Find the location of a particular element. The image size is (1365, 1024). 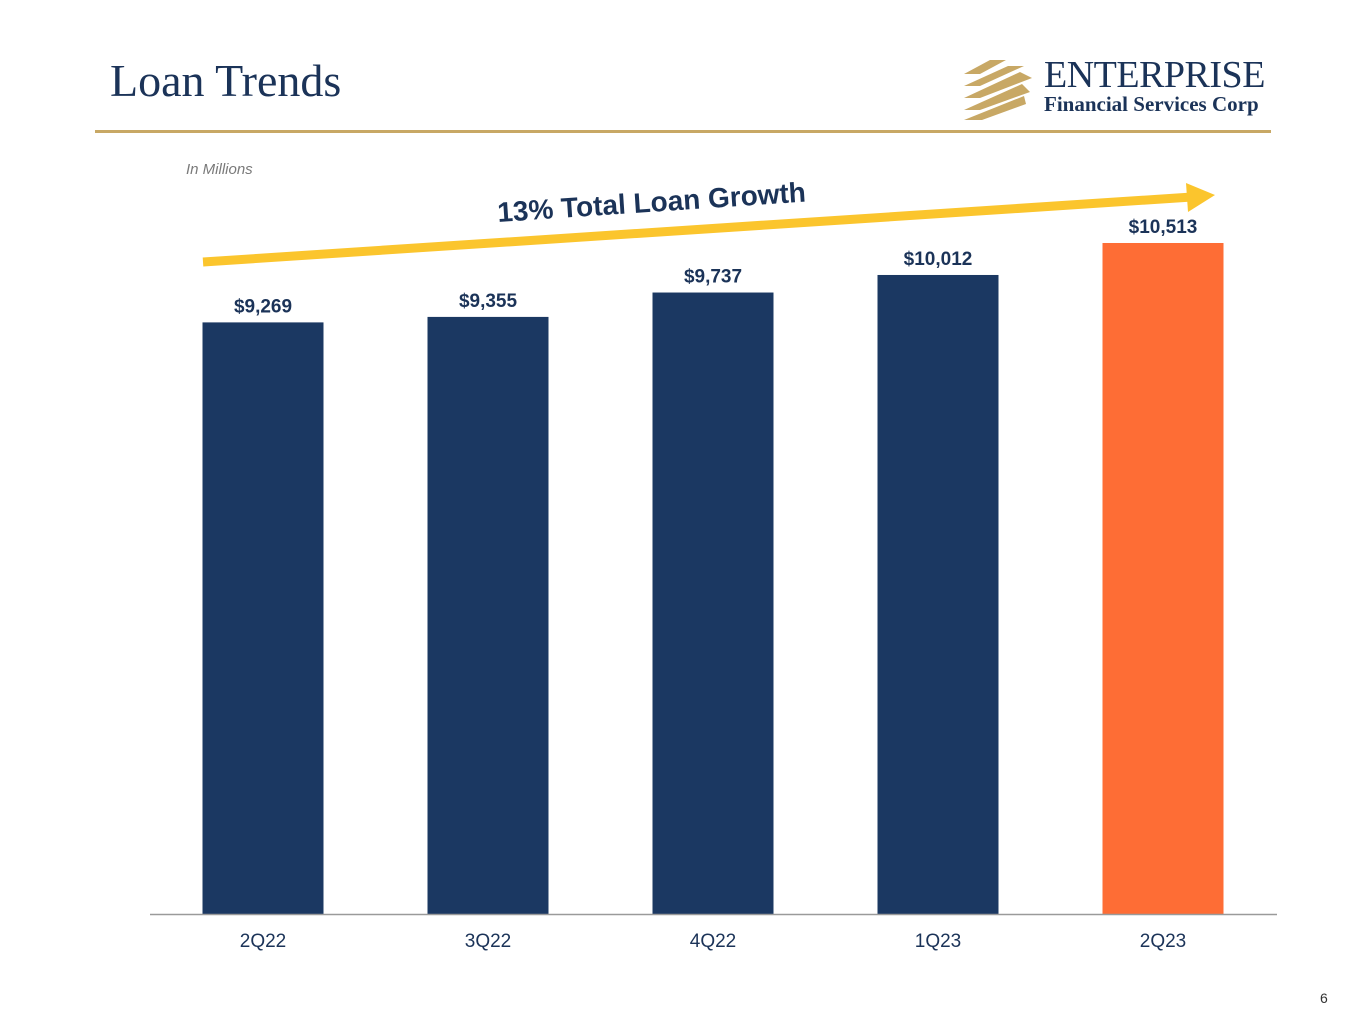

data-label-1Q23: $10,012 is located at coordinates (938, 259).